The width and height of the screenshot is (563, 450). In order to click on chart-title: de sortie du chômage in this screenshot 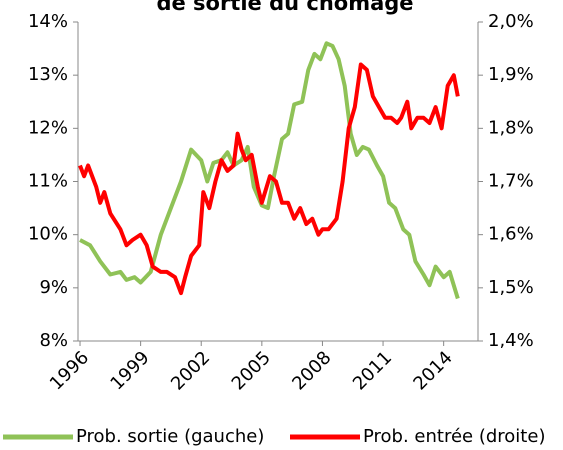, I will do `click(284, 7)`.